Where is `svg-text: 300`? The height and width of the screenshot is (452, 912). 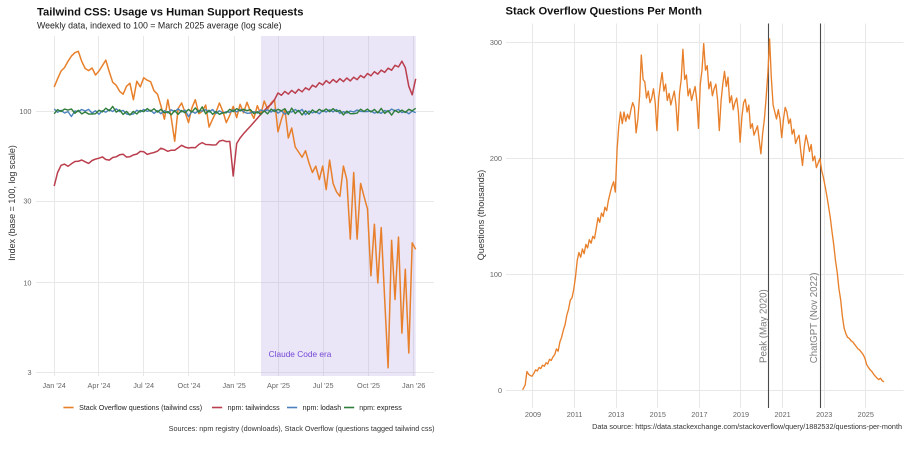 svg-text: 300 is located at coordinates (496, 42).